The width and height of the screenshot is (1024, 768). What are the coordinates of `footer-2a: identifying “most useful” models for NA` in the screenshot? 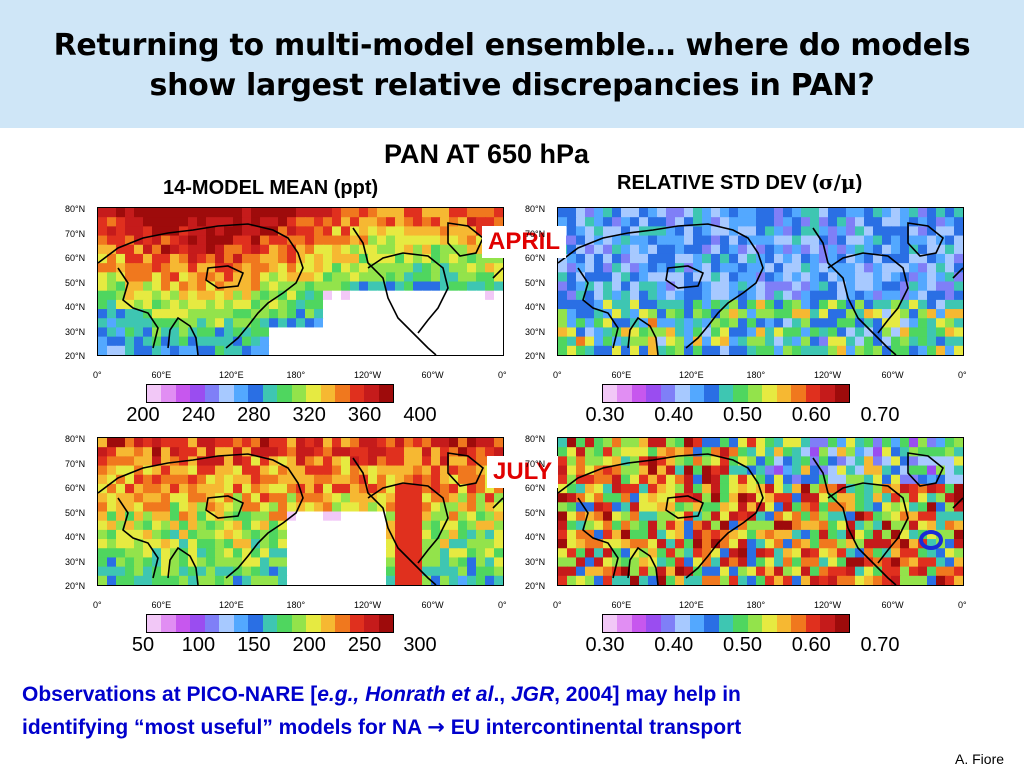 It's located at (222, 727).